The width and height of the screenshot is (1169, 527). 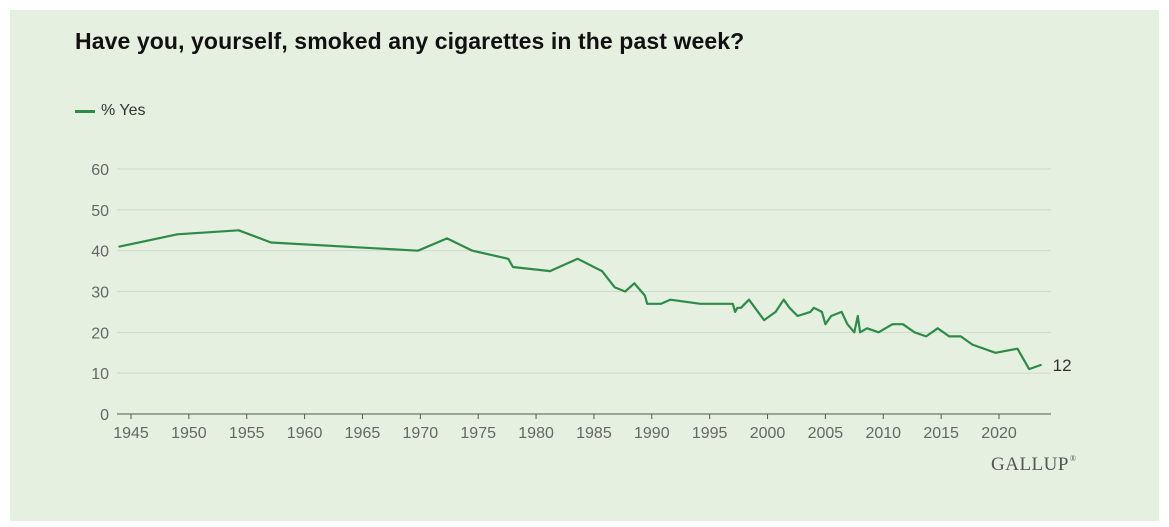 What do you see at coordinates (363, 433) in the screenshot?
I see `x-tick-label: 1965` at bounding box center [363, 433].